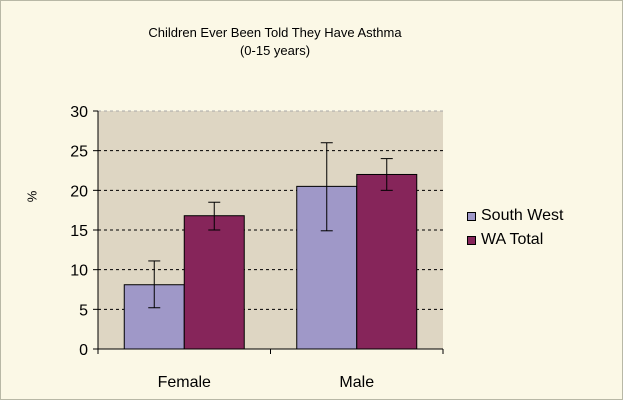  What do you see at coordinates (522, 215) in the screenshot?
I see `legend-label-south-west: South West` at bounding box center [522, 215].